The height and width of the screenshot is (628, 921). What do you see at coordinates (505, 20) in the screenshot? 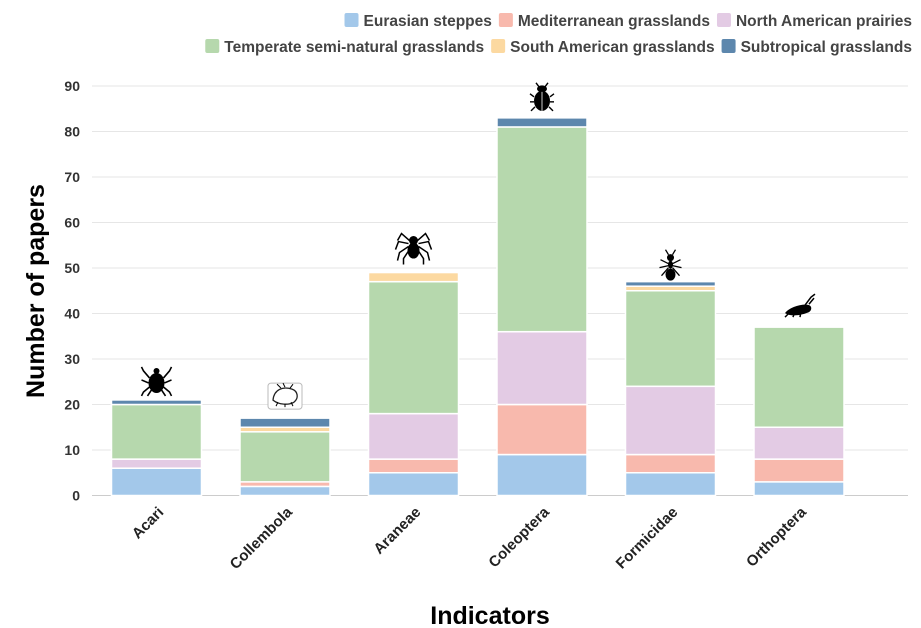
I see `legend-swatch-mediterranean-grasslands` at bounding box center [505, 20].